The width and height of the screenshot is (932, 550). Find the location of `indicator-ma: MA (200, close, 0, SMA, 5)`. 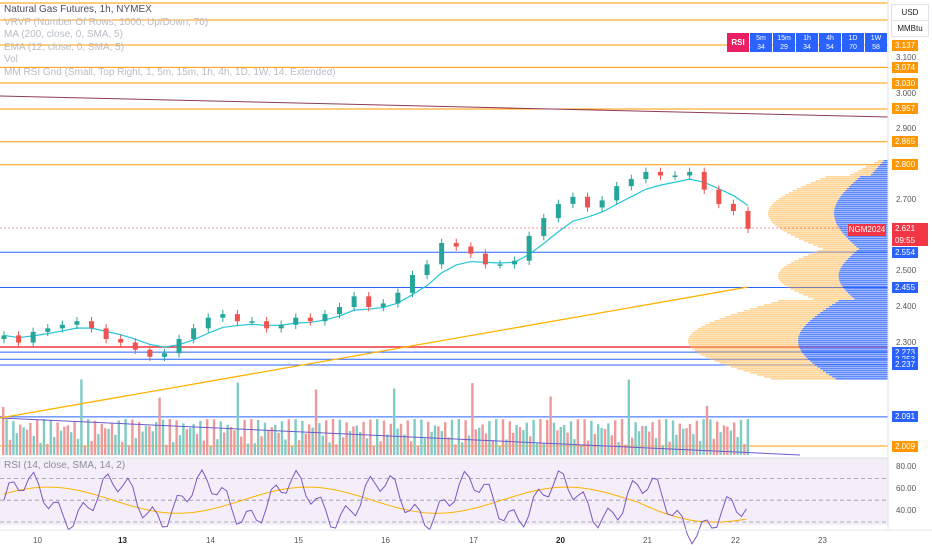

indicator-ma: MA (200, close, 0, SMA, 5) is located at coordinates (63, 34).